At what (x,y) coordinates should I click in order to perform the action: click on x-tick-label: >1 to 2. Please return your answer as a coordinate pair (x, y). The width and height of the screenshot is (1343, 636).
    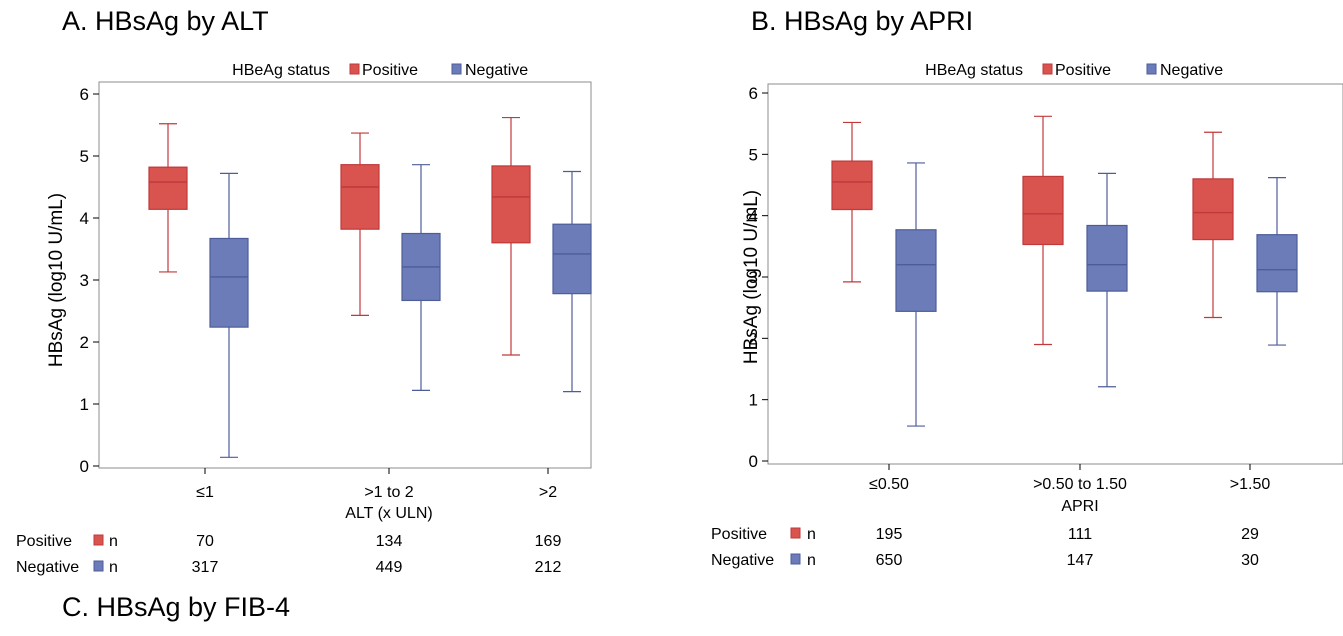
    Looking at the image, I should click on (388, 492).